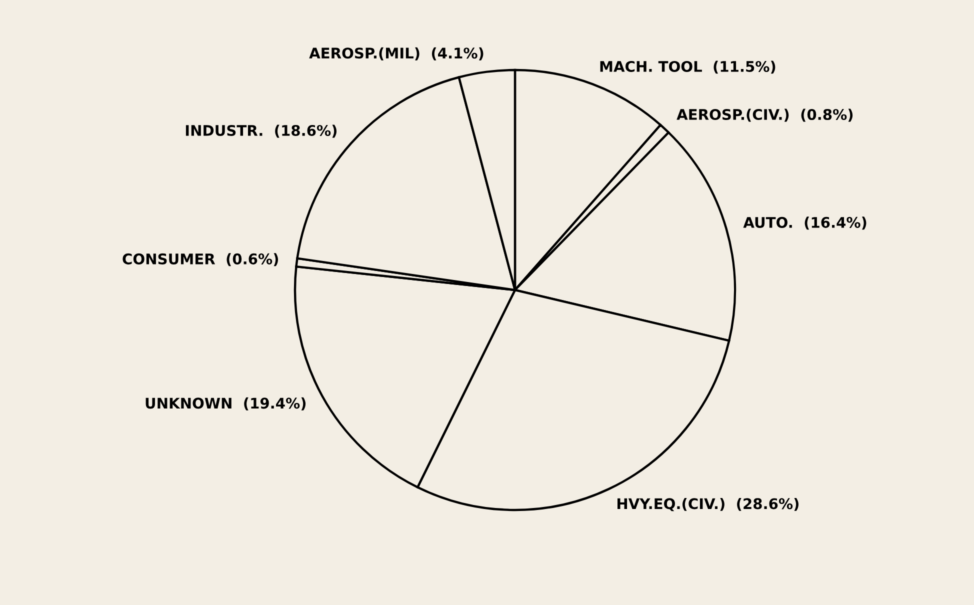 The height and width of the screenshot is (605, 974). I want to click on slice-label: UNKNOWN (19.4%), so click(226, 403).